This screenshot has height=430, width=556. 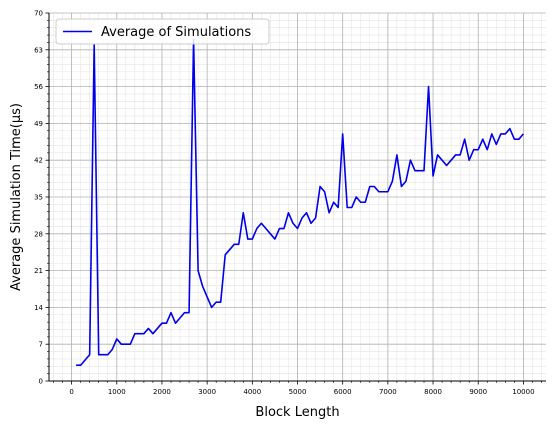 What do you see at coordinates (523, 392) in the screenshot?
I see `x-tick-label: 10000` at bounding box center [523, 392].